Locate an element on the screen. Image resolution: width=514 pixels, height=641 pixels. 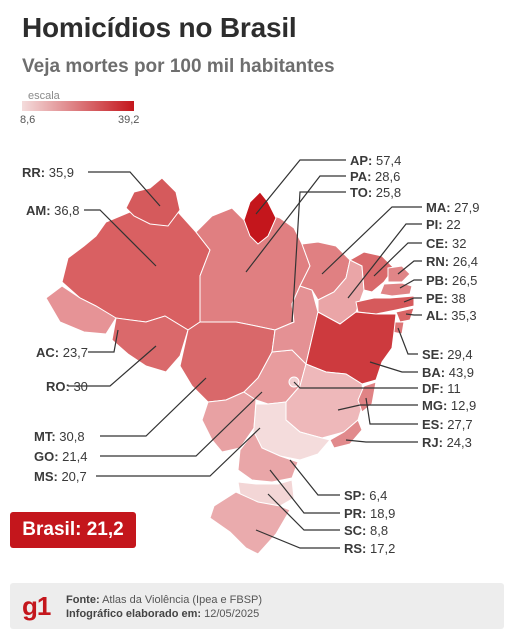
made-text: 12/05/2025 is located at coordinates (232, 614).